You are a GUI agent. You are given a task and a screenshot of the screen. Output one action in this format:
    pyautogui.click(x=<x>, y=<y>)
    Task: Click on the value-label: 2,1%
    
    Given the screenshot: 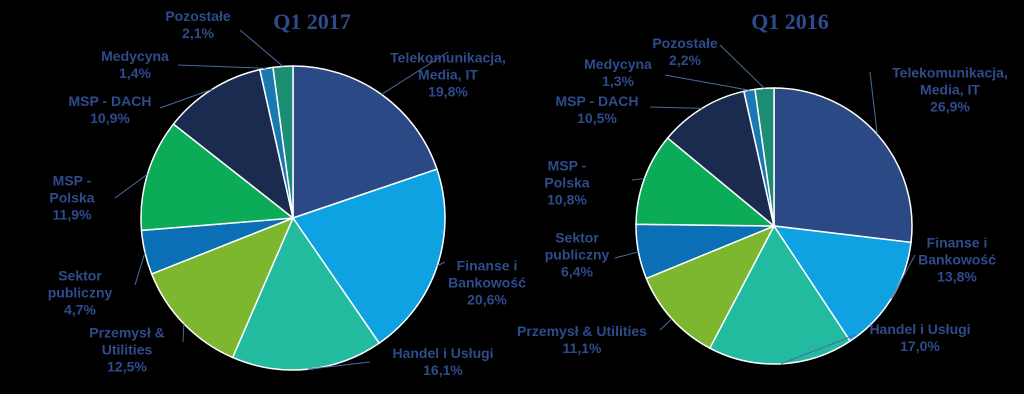 What is the action you would take?
    pyautogui.click(x=198, y=33)
    